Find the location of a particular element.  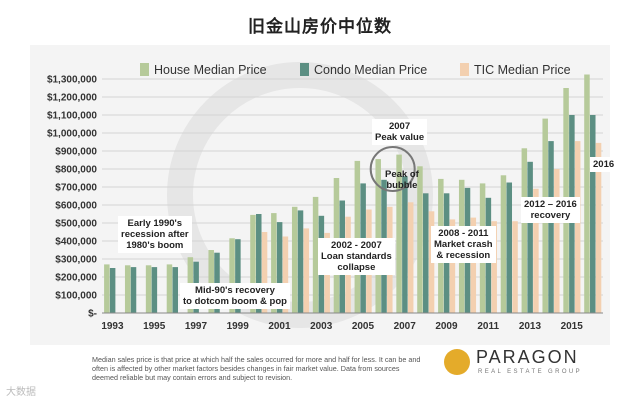

bar-condo-median-price-2012 is located at coordinates (509, 247).